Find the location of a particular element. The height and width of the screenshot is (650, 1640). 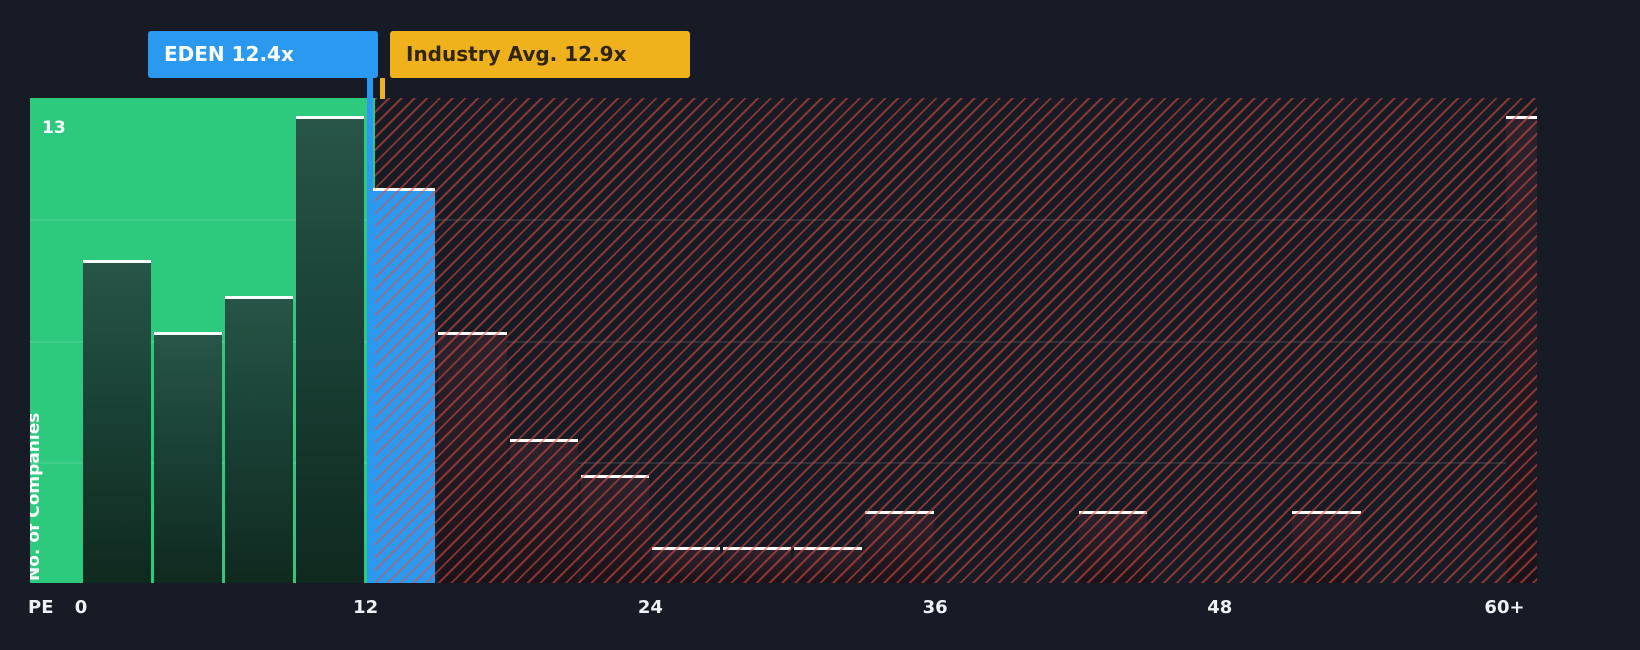

industry-avg-marker-line is located at coordinates (382, 88).